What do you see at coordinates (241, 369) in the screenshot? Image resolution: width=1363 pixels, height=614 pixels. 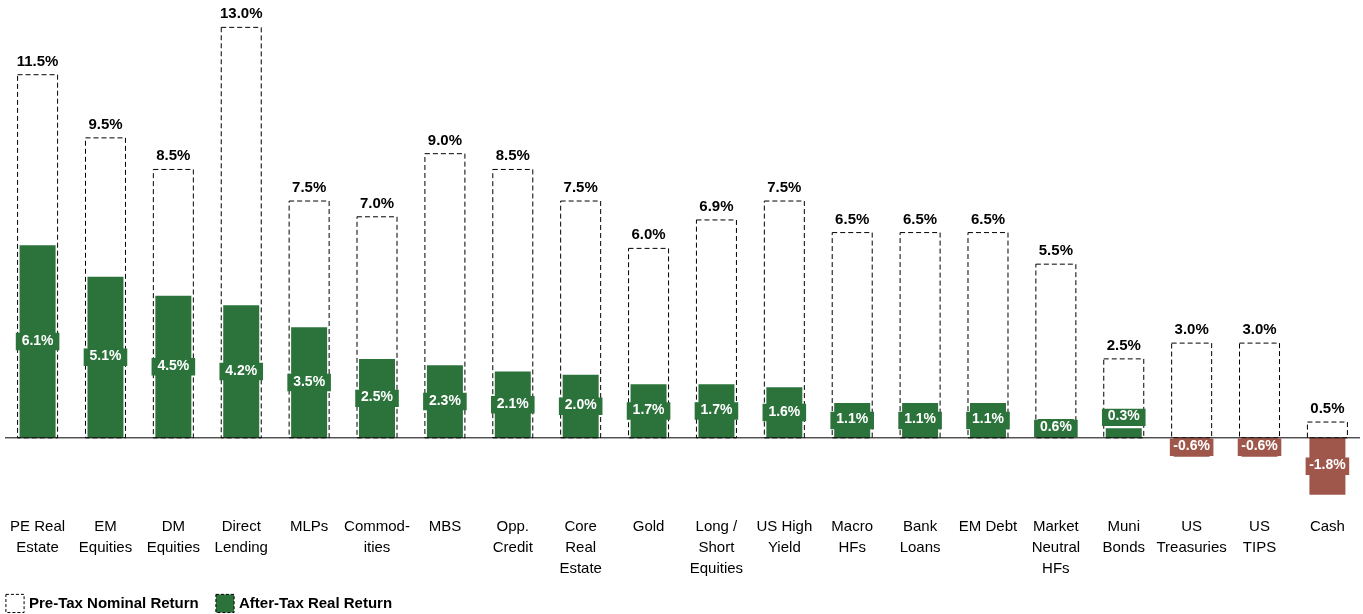 I see `data-label: 4.2%` at bounding box center [241, 369].